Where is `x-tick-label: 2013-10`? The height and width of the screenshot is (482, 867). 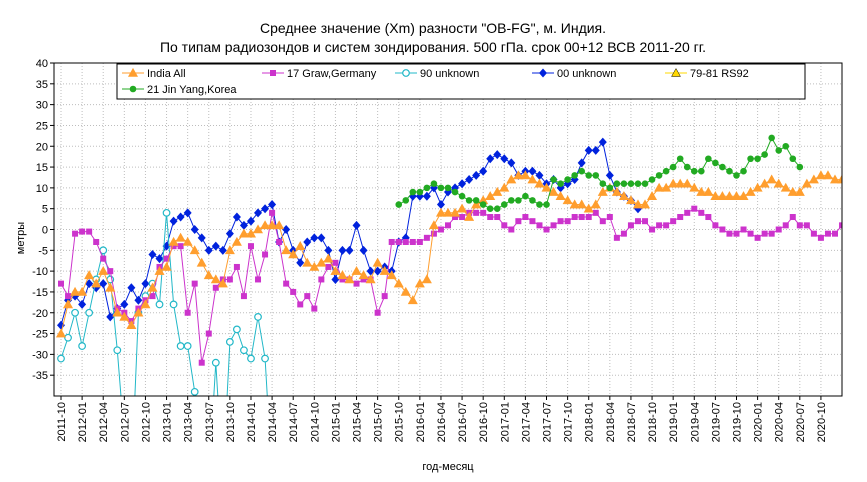 x-tick-label: 2013-10 is located at coordinates (231, 422).